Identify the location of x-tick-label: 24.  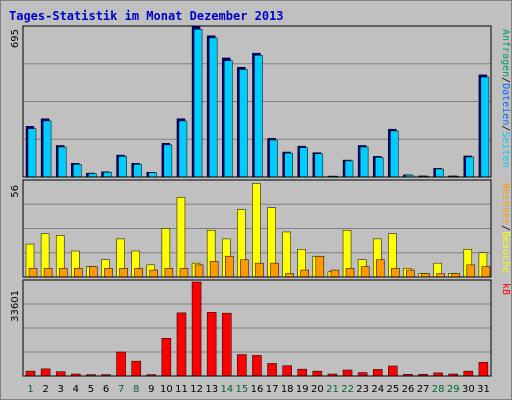
(377, 389).